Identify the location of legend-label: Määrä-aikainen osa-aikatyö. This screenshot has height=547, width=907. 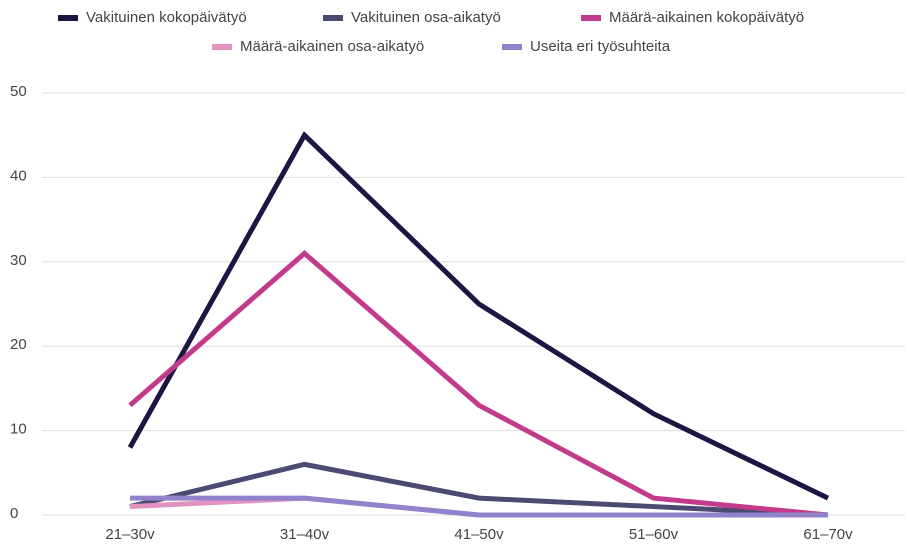
(332, 46).